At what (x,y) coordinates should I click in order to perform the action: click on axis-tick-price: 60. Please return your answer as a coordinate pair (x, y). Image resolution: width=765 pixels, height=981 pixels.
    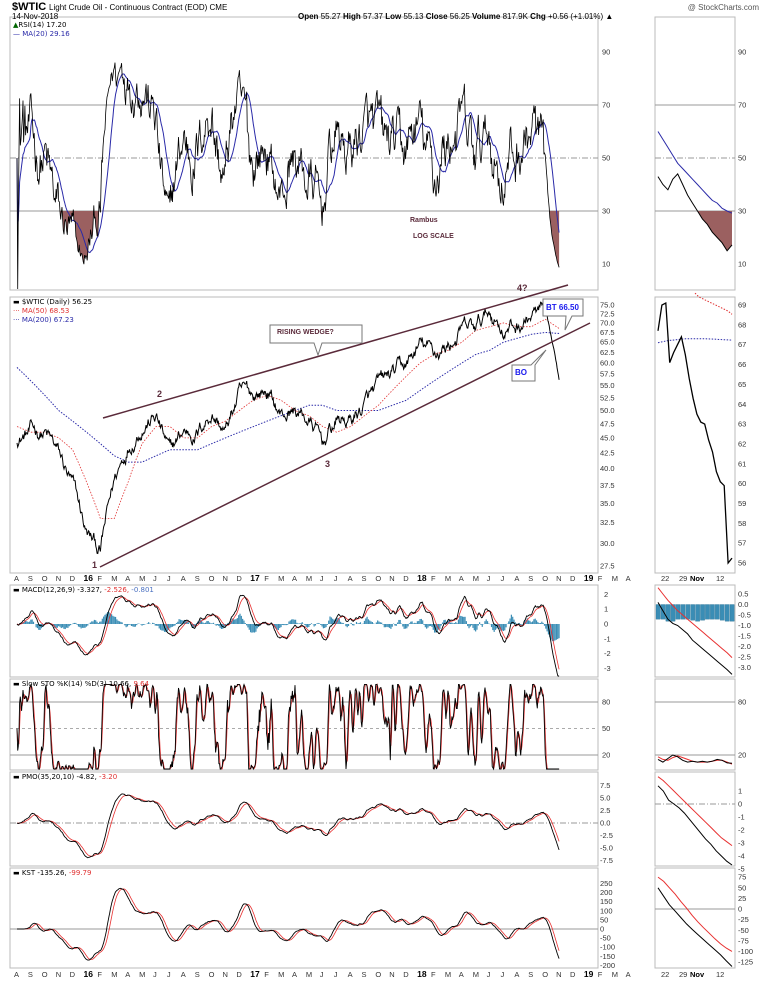
    Looking at the image, I should click on (742, 483).